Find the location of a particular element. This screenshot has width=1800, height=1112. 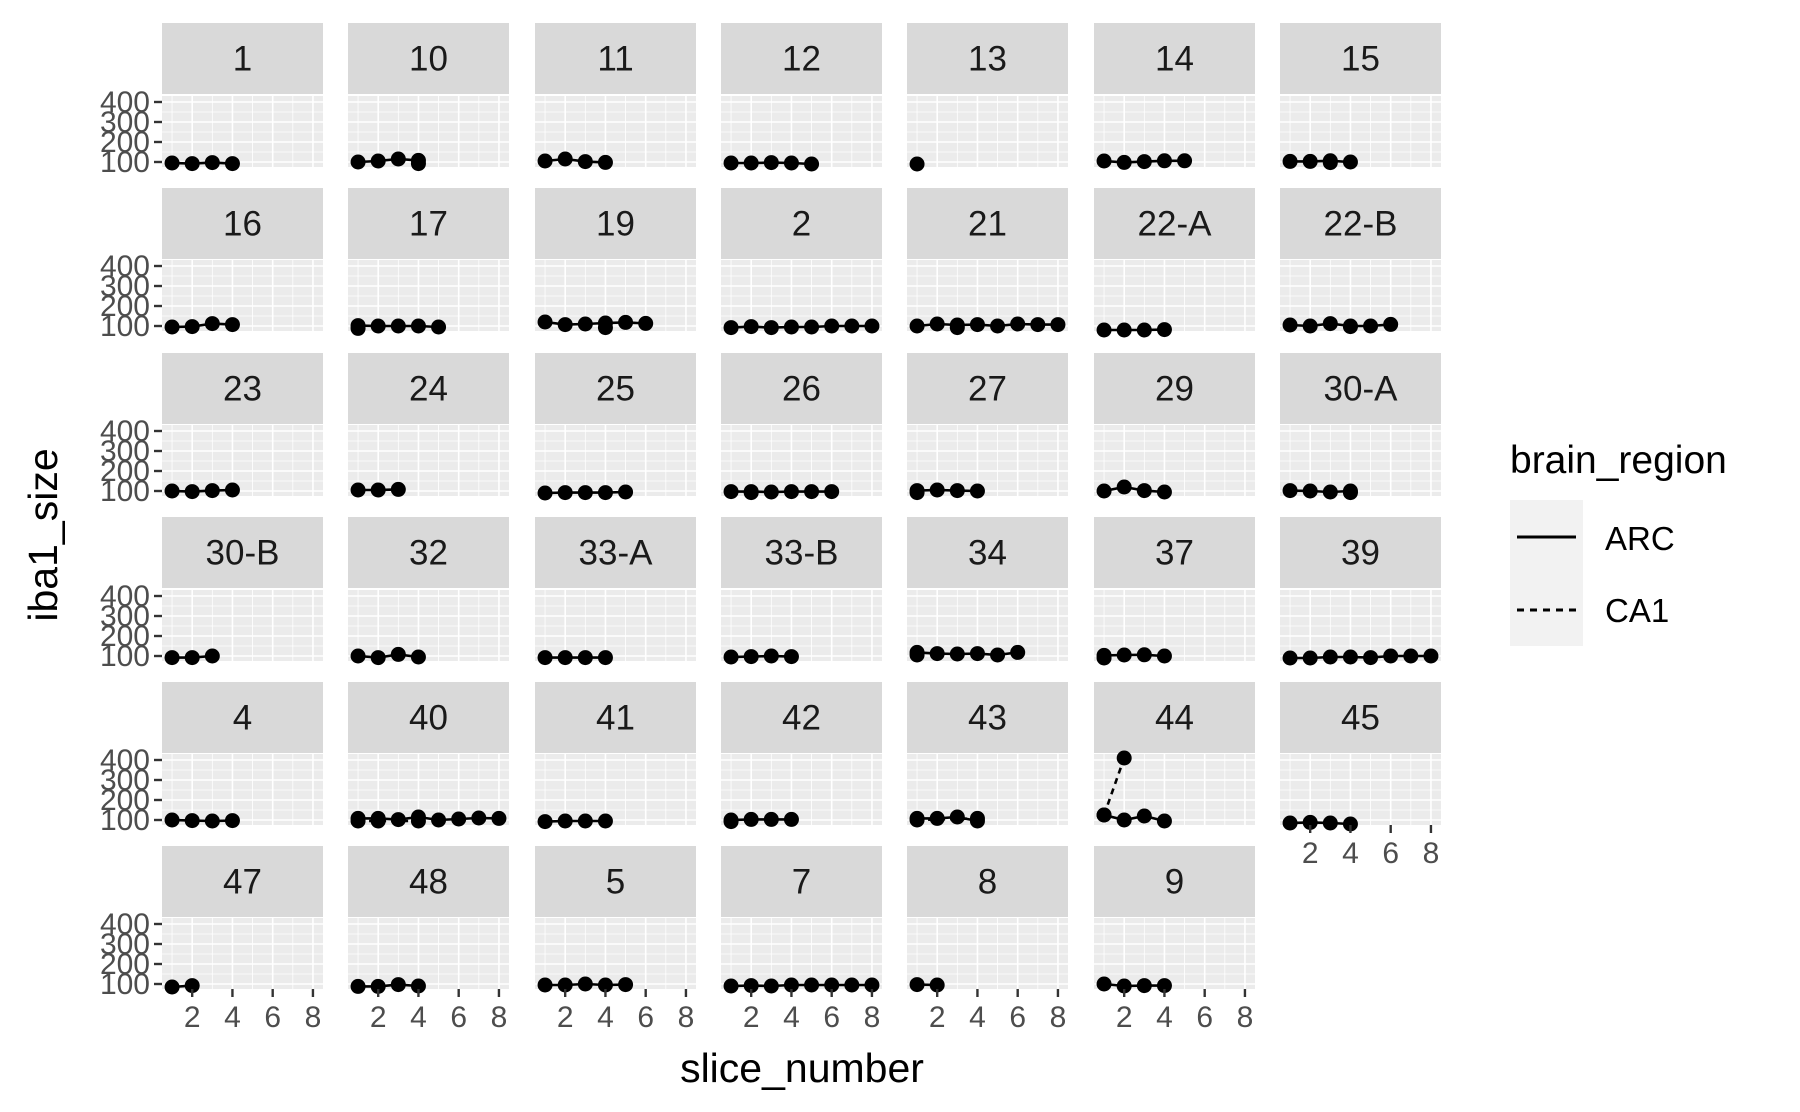

facet-strip-label: 7 is located at coordinates (801, 882).